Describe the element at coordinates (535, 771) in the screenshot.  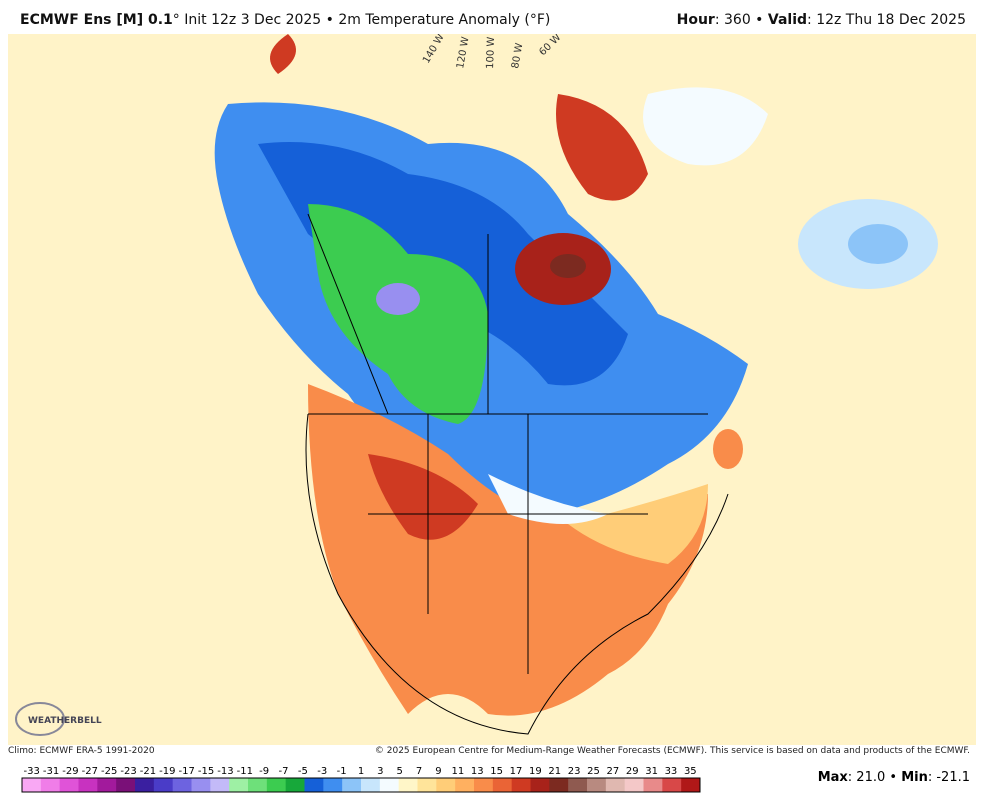
I see `colorbar-label: 19` at that location.